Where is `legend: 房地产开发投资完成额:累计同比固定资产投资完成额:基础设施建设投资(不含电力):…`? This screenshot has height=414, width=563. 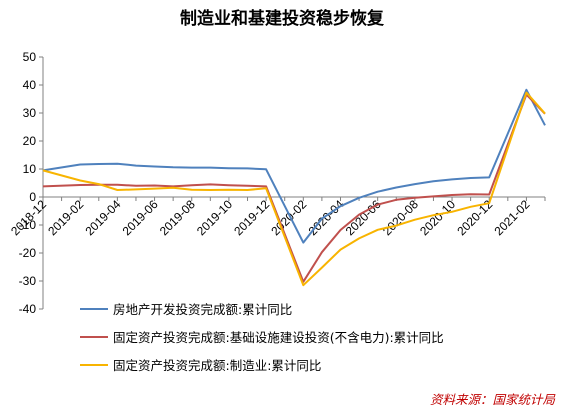
legend: 房地产开发投资完成额:累计同比固定资产投资完成额:基础设施建设投资(不含电力):… is located at coordinates (262, 337).